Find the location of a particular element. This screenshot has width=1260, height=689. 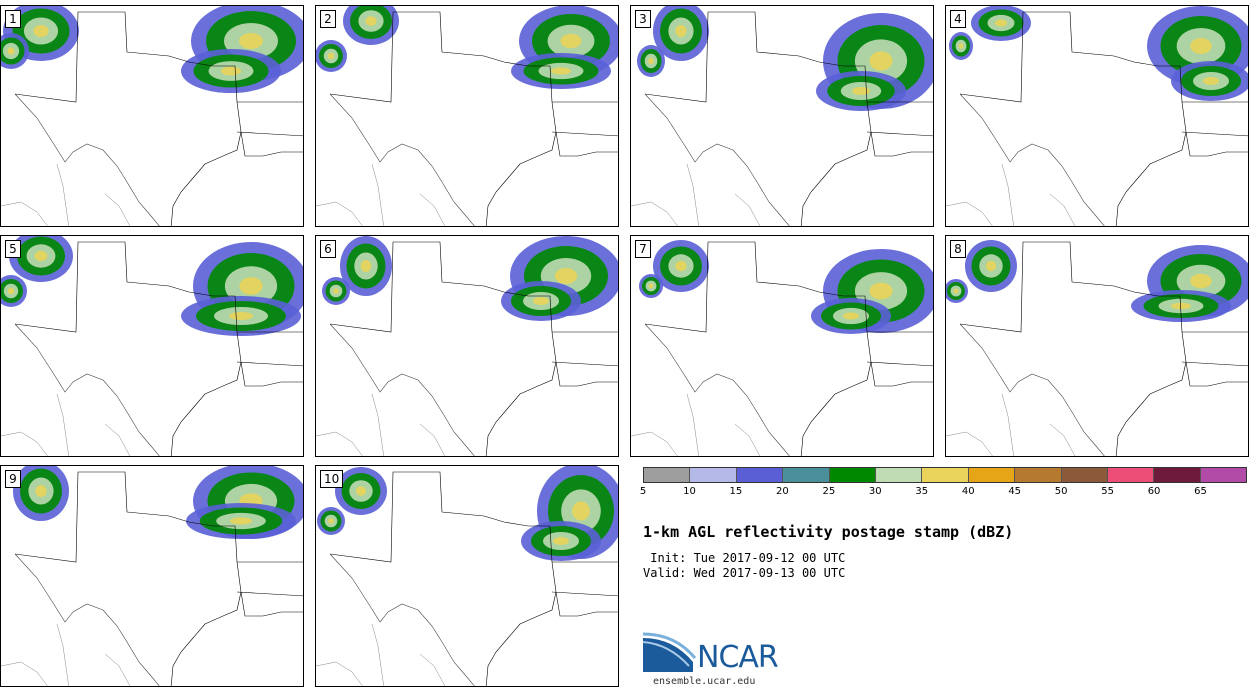

colorbar-tick-label: 40 is located at coordinates (968, 491).